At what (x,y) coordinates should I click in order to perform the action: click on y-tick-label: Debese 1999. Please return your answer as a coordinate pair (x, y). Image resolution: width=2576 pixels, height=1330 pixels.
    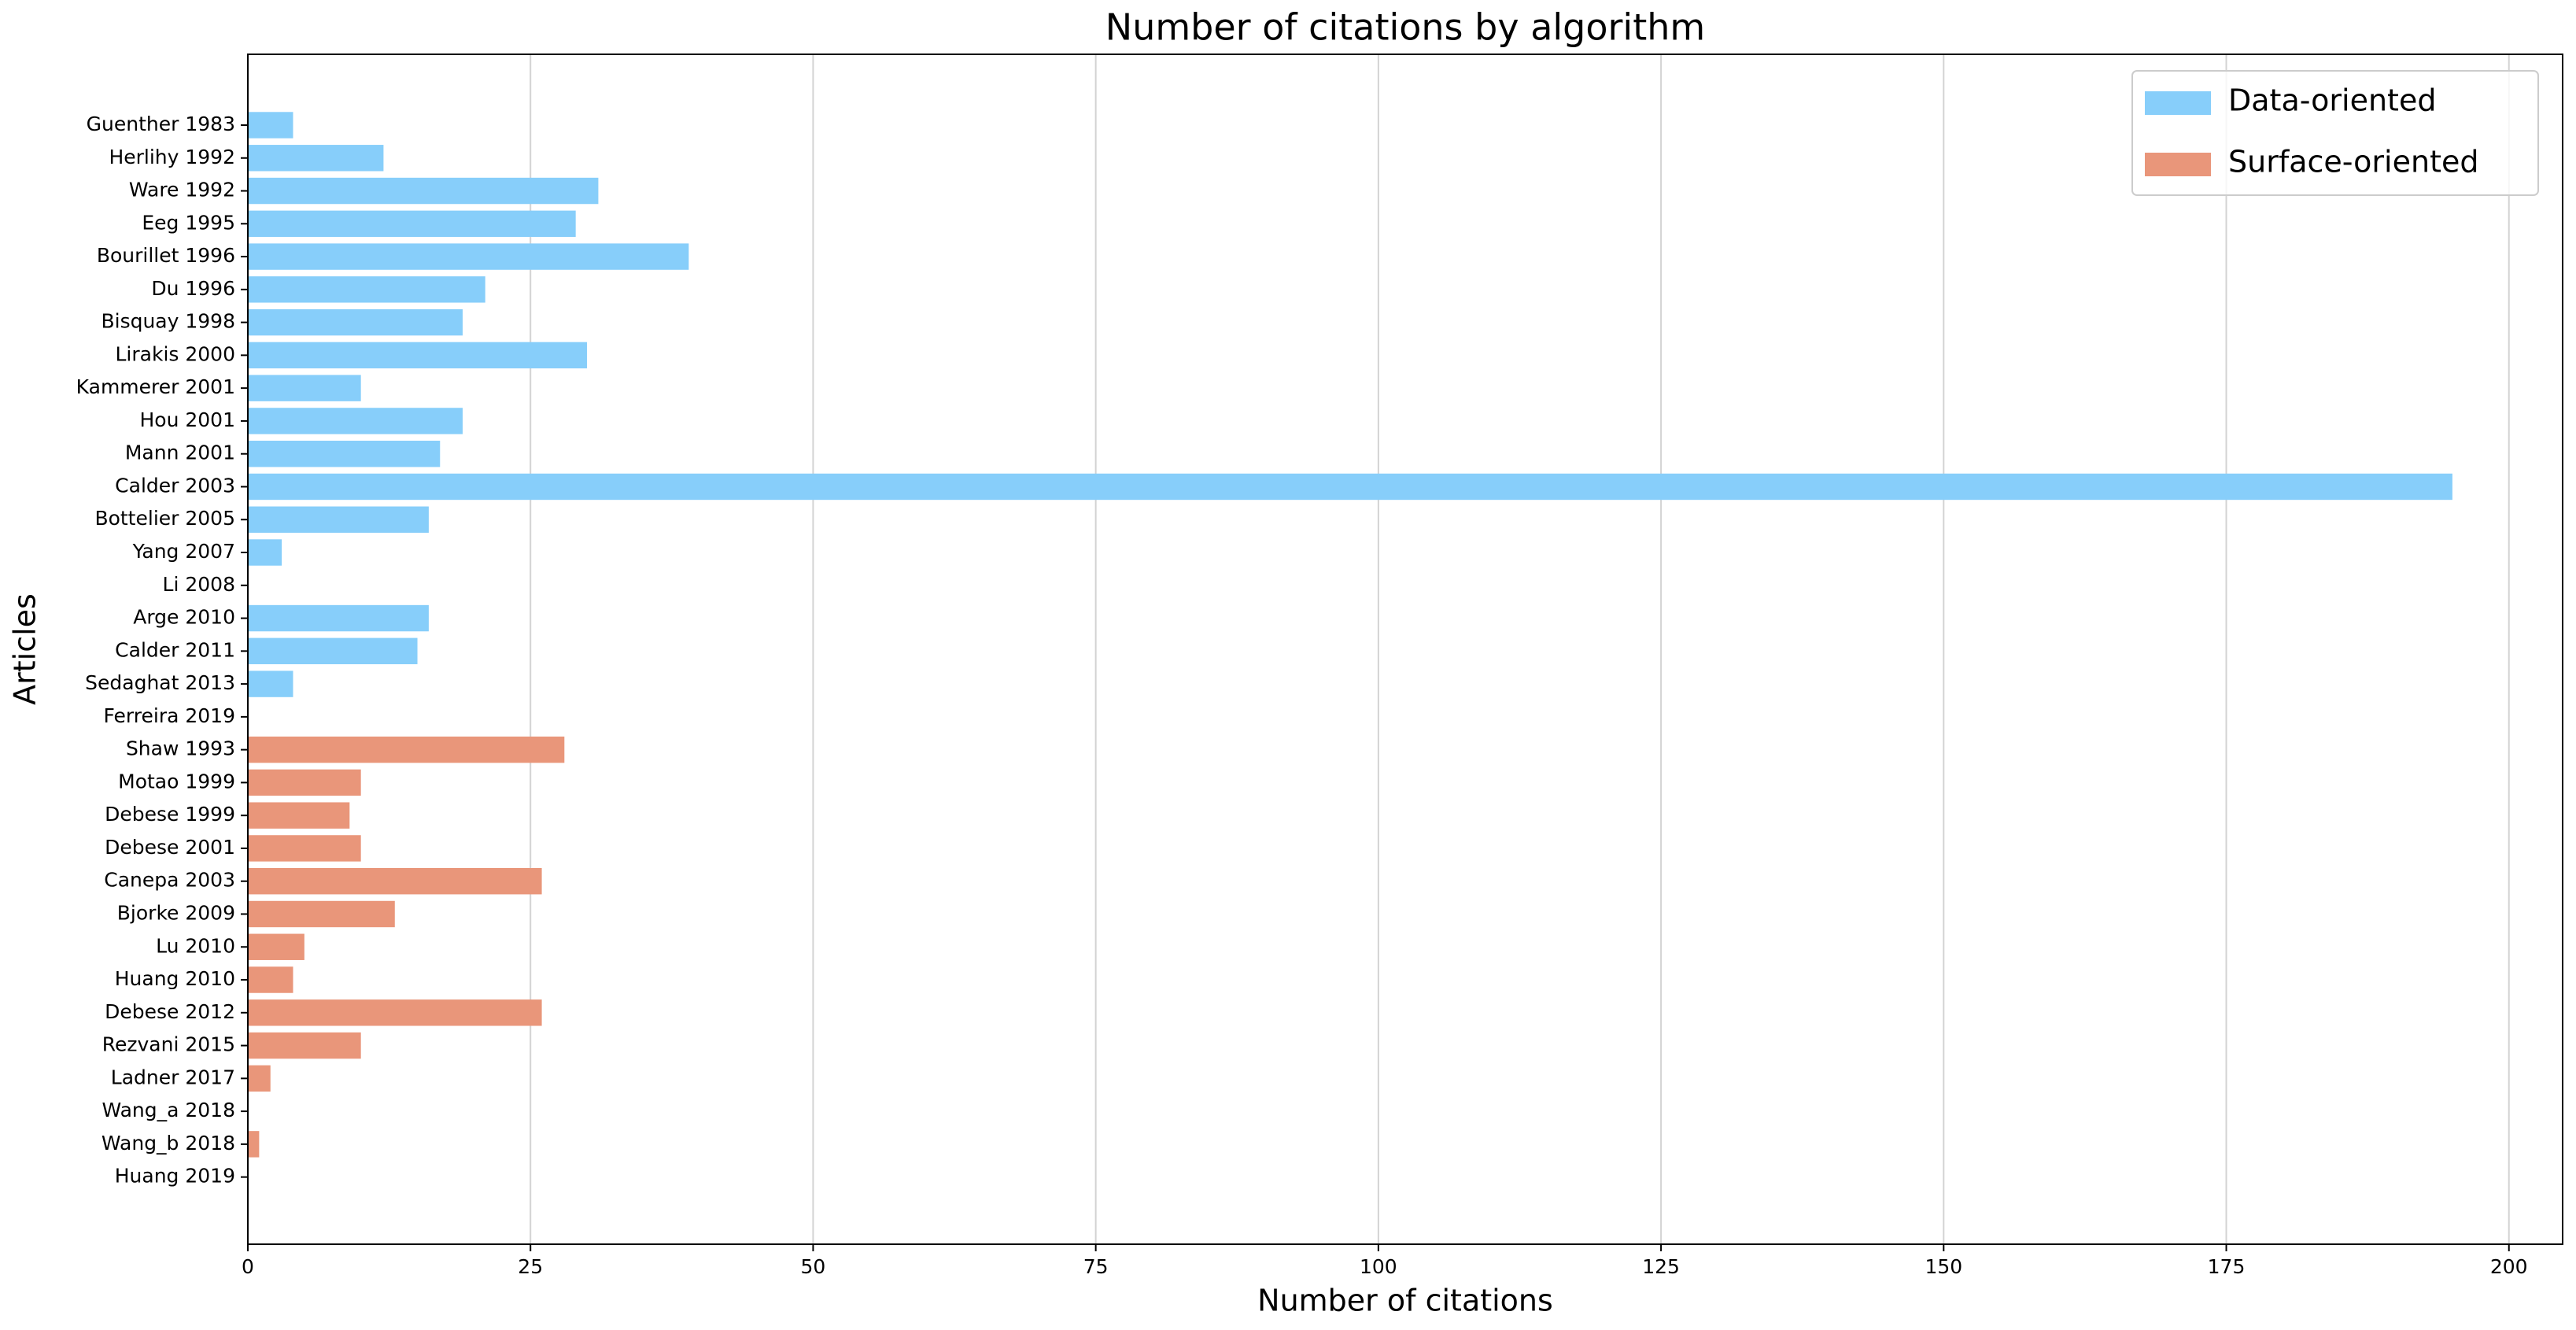
    Looking at the image, I should click on (170, 814).